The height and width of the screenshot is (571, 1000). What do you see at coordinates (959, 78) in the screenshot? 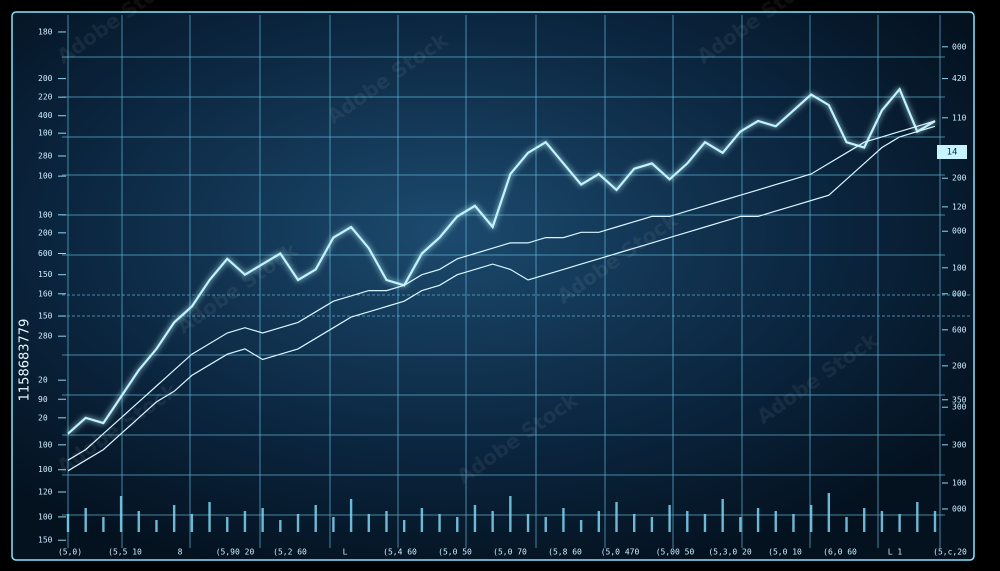
I see `y2-tick-label: 420` at bounding box center [959, 78].